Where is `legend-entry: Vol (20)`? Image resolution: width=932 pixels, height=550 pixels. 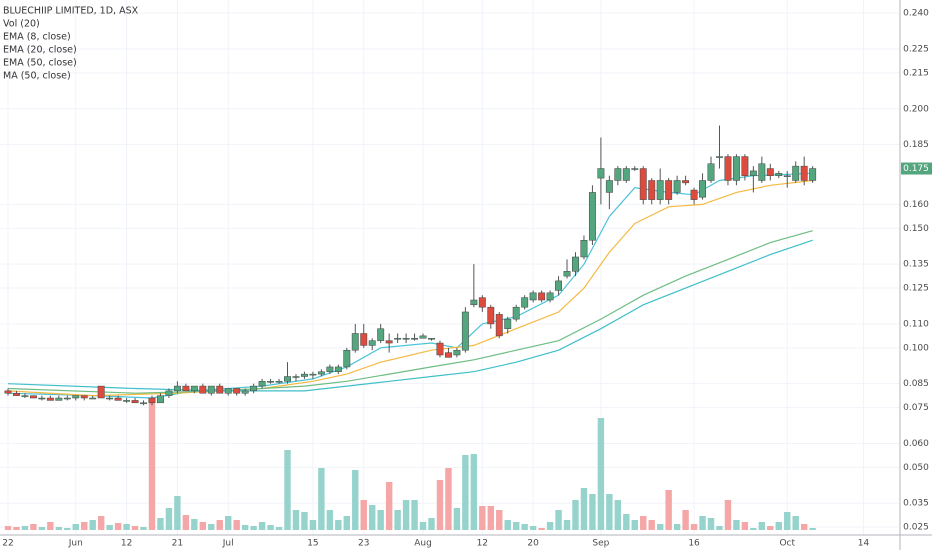
legend-entry: Vol (20) is located at coordinates (21, 24).